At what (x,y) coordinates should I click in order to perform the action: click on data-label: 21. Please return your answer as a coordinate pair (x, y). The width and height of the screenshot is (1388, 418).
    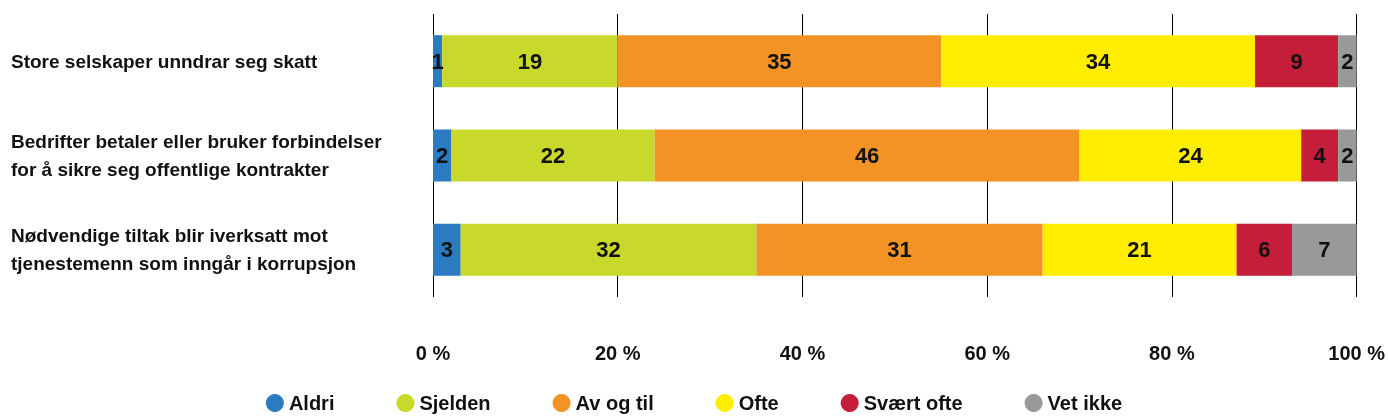
    Looking at the image, I should click on (1139, 250).